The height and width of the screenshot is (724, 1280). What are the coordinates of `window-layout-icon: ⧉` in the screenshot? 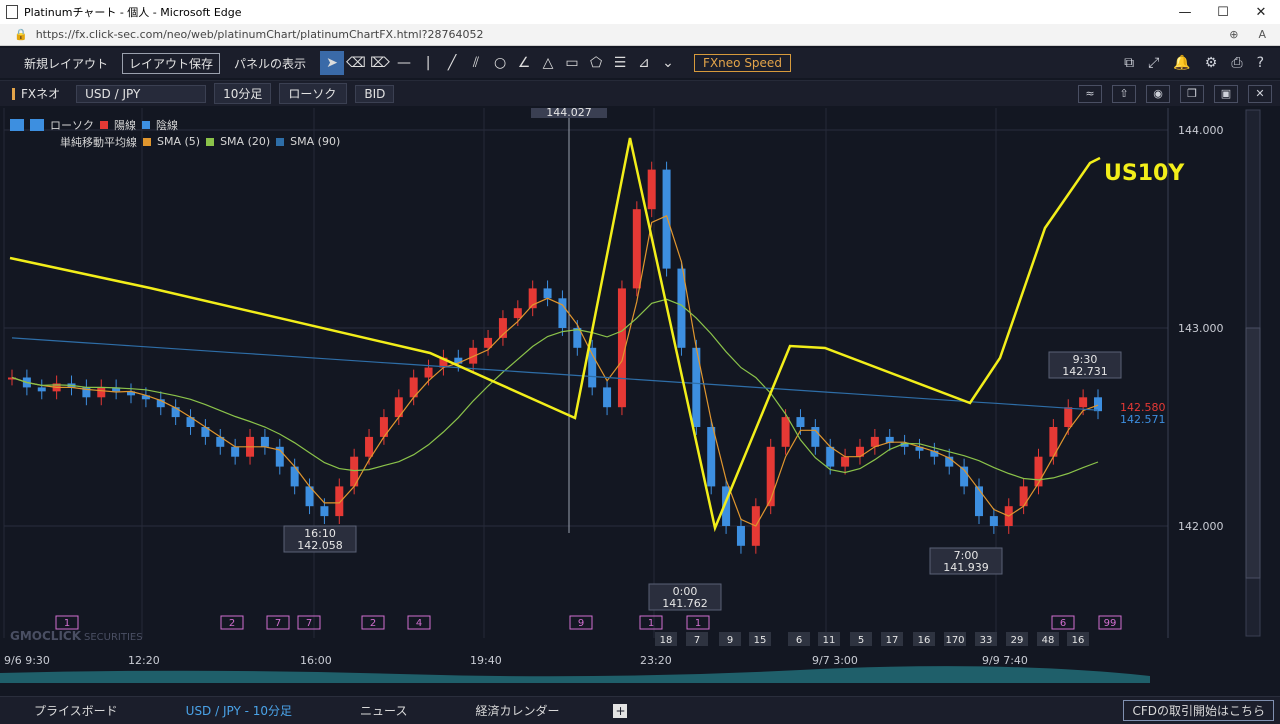 It's located at (1129, 63).